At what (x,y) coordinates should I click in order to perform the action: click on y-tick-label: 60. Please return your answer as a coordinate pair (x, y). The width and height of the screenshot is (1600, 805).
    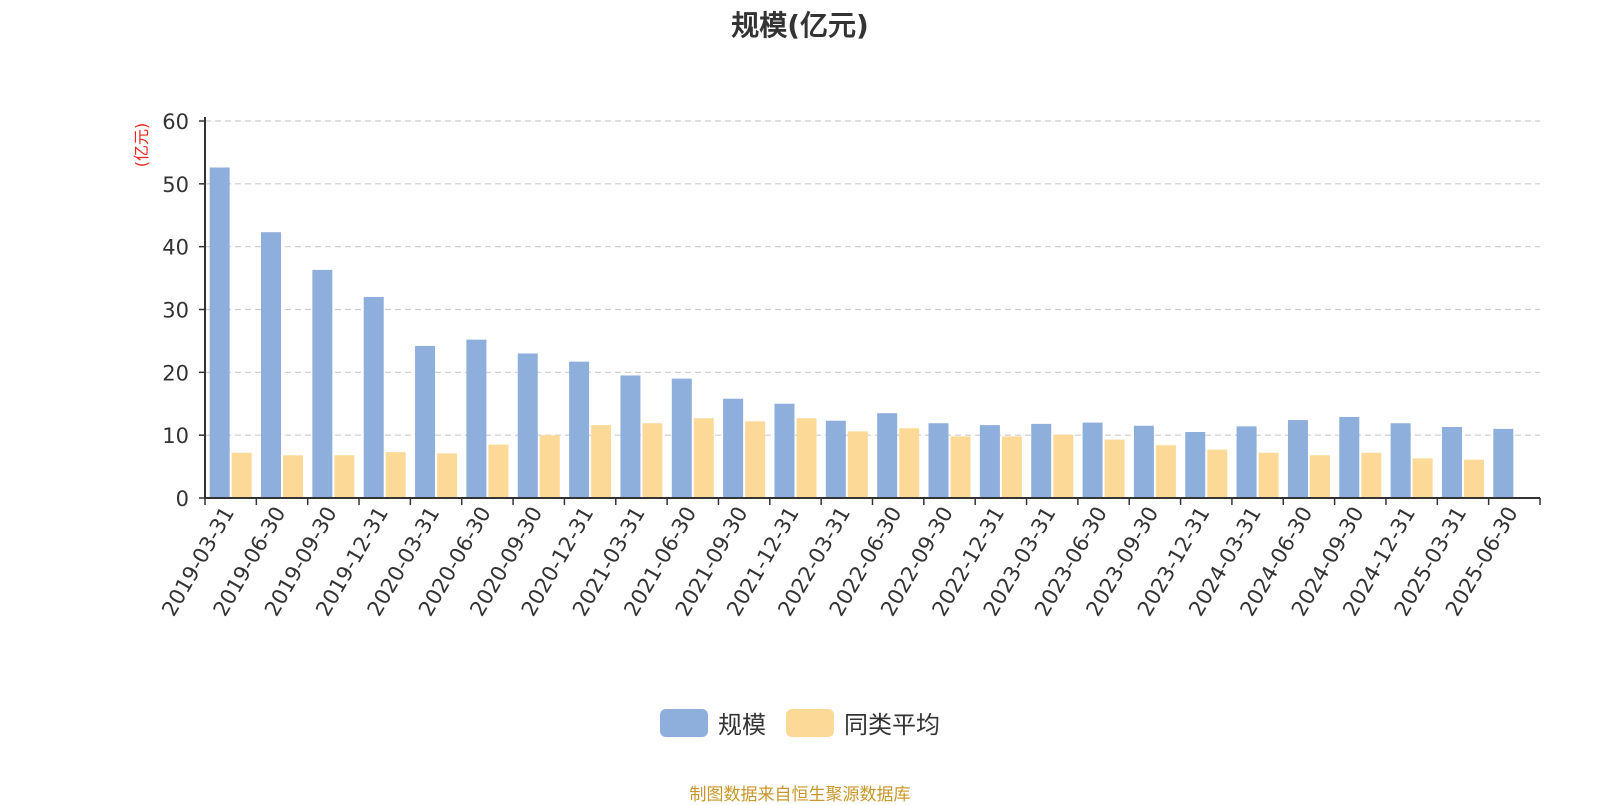
    Looking at the image, I should click on (175, 122).